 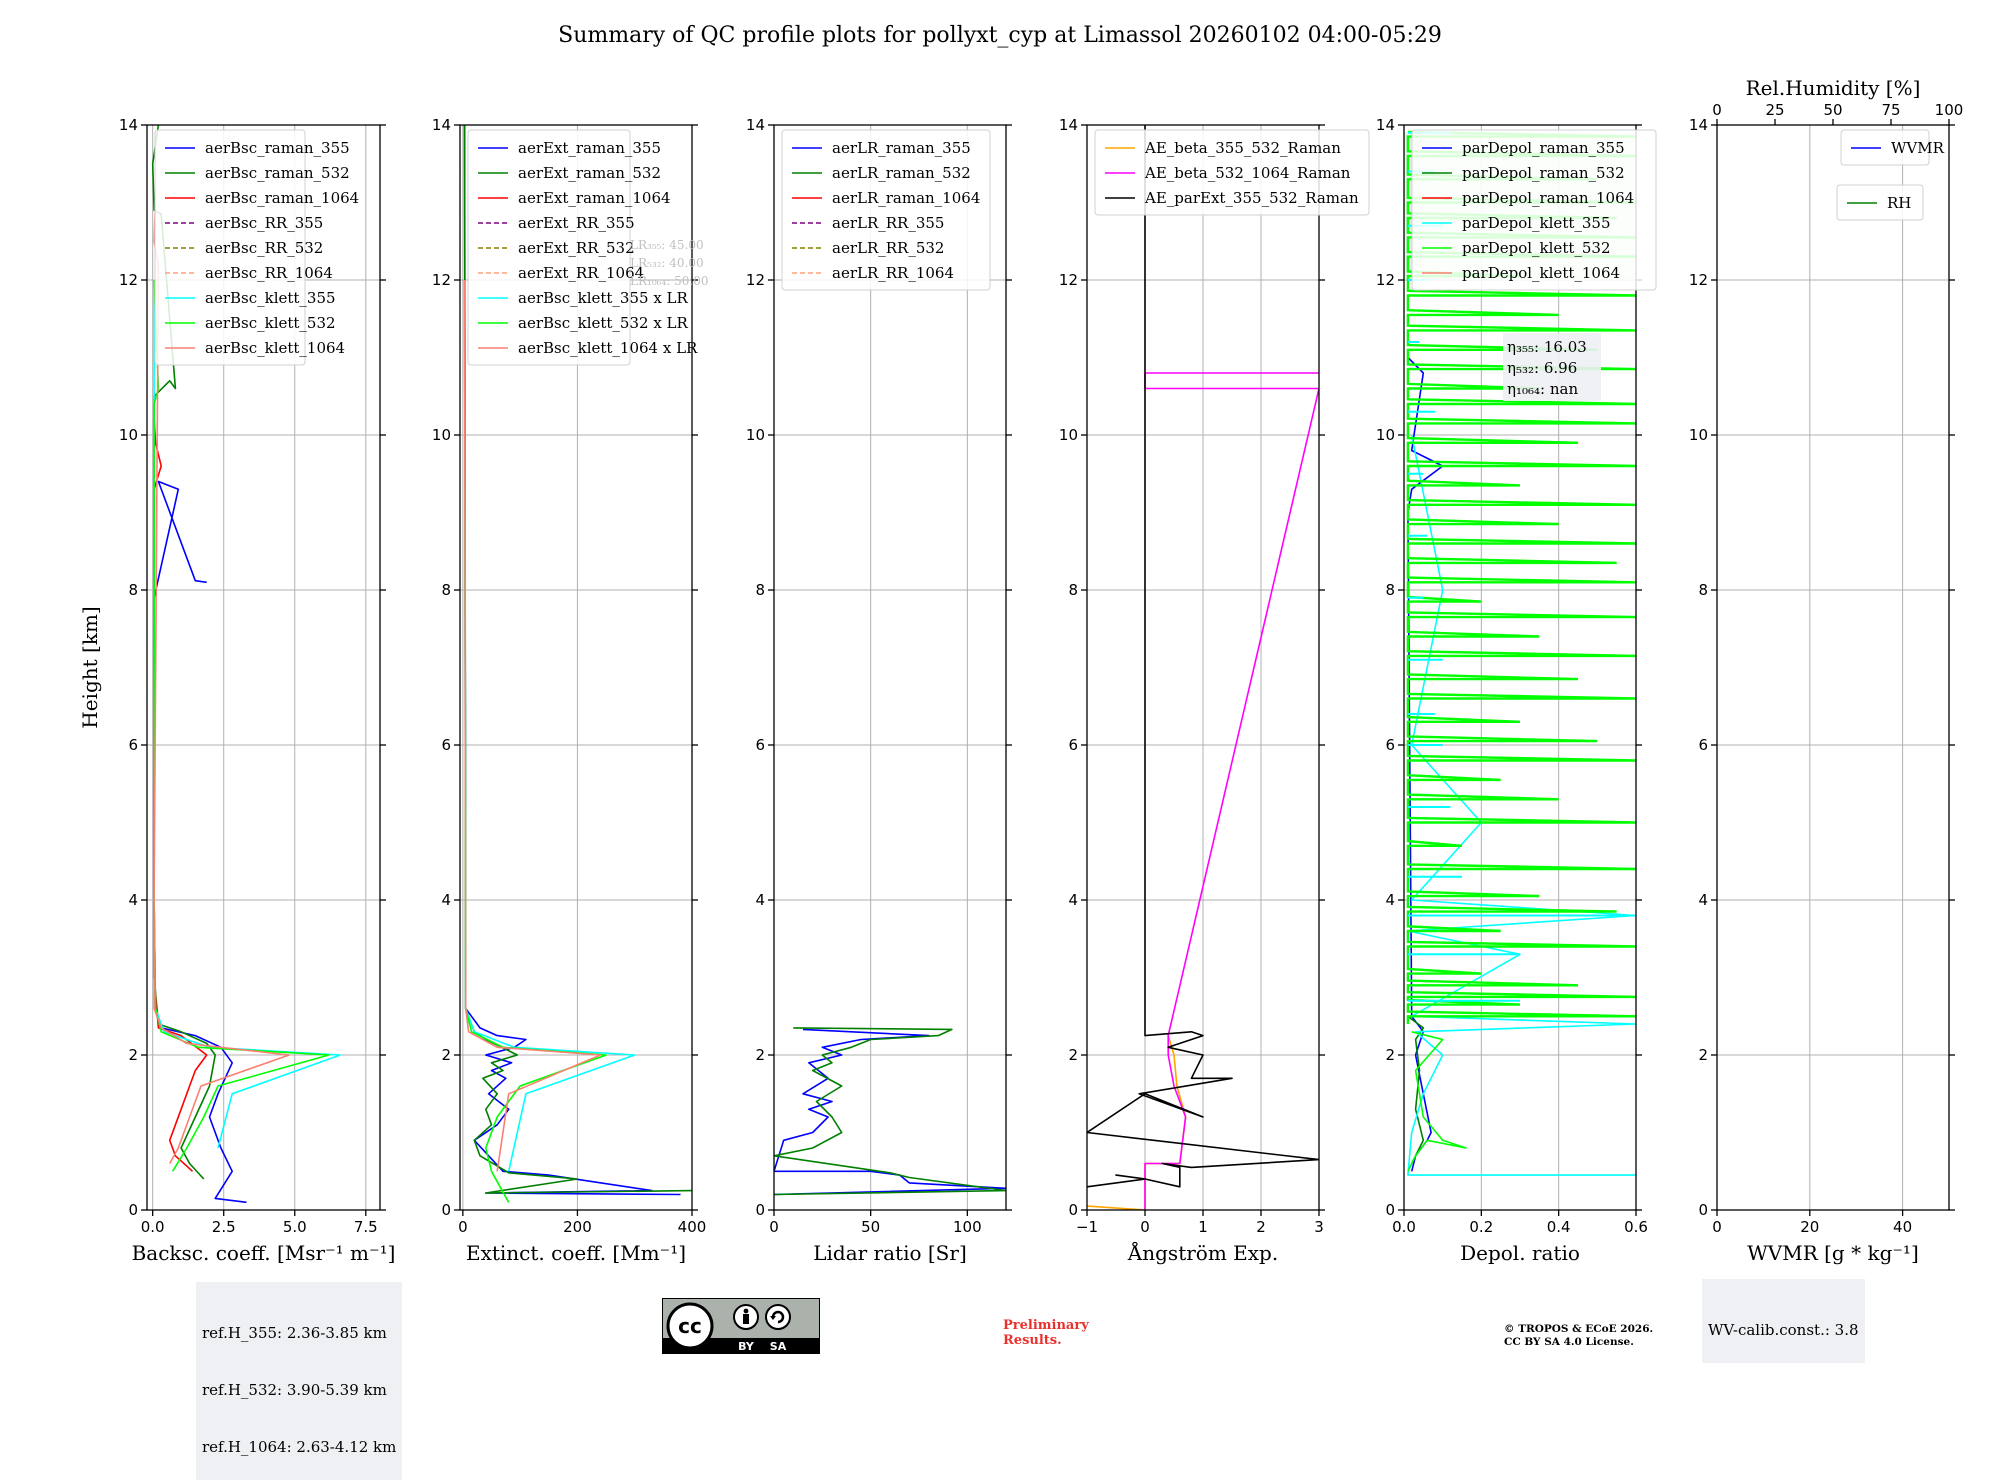 What do you see at coordinates (532, 725) in the screenshot?
I see `series-aerBsc_klett_1064 x LR` at bounding box center [532, 725].